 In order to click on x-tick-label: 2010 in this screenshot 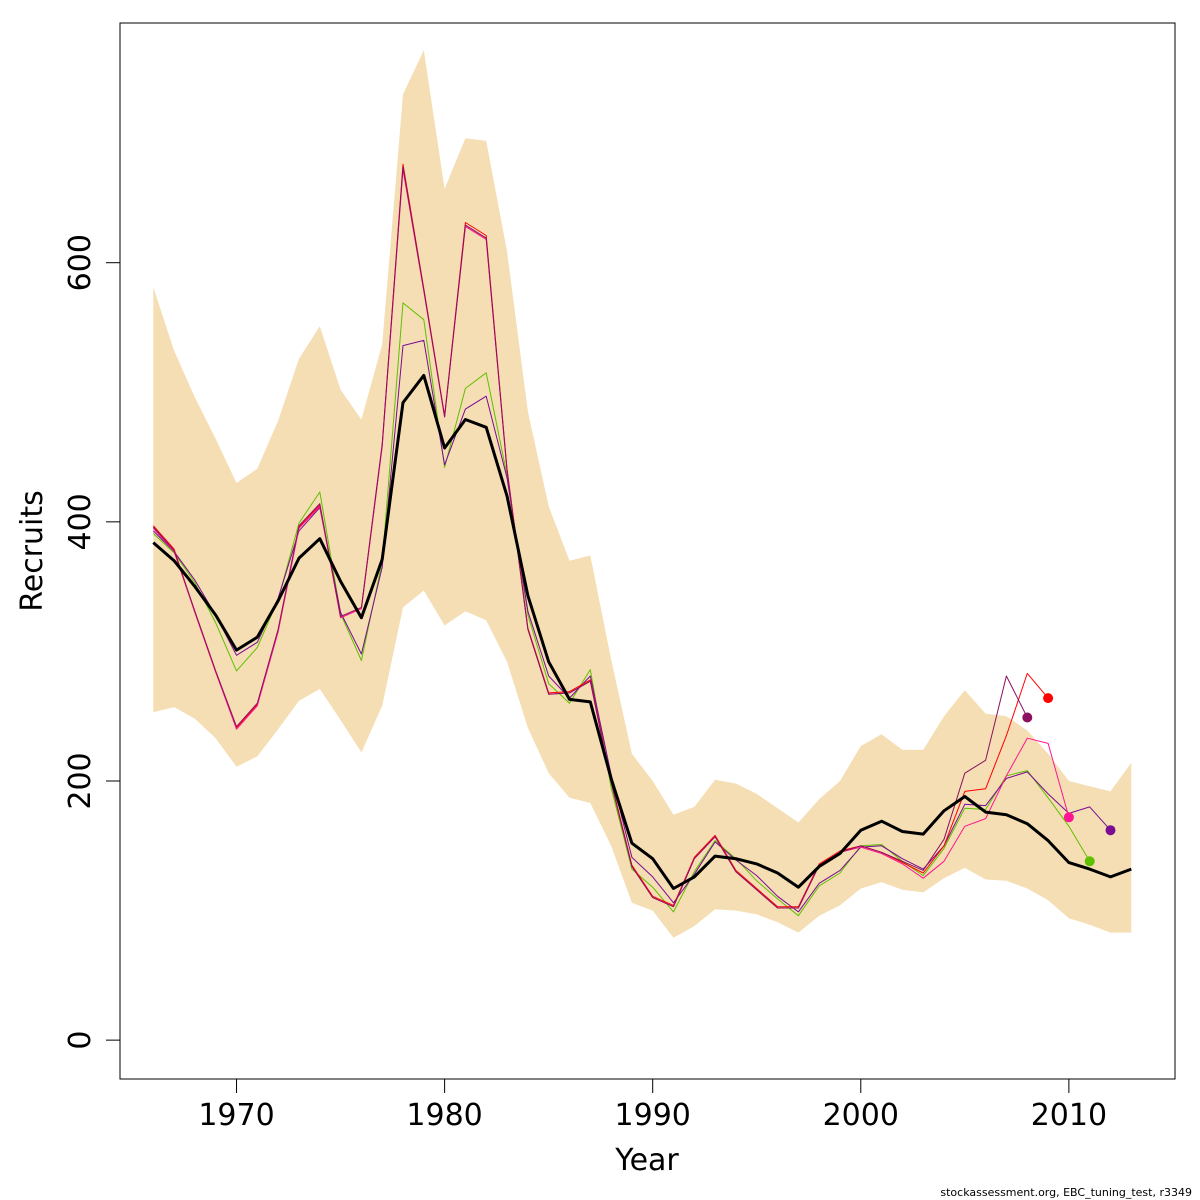, I will do `click(1069, 1115)`.